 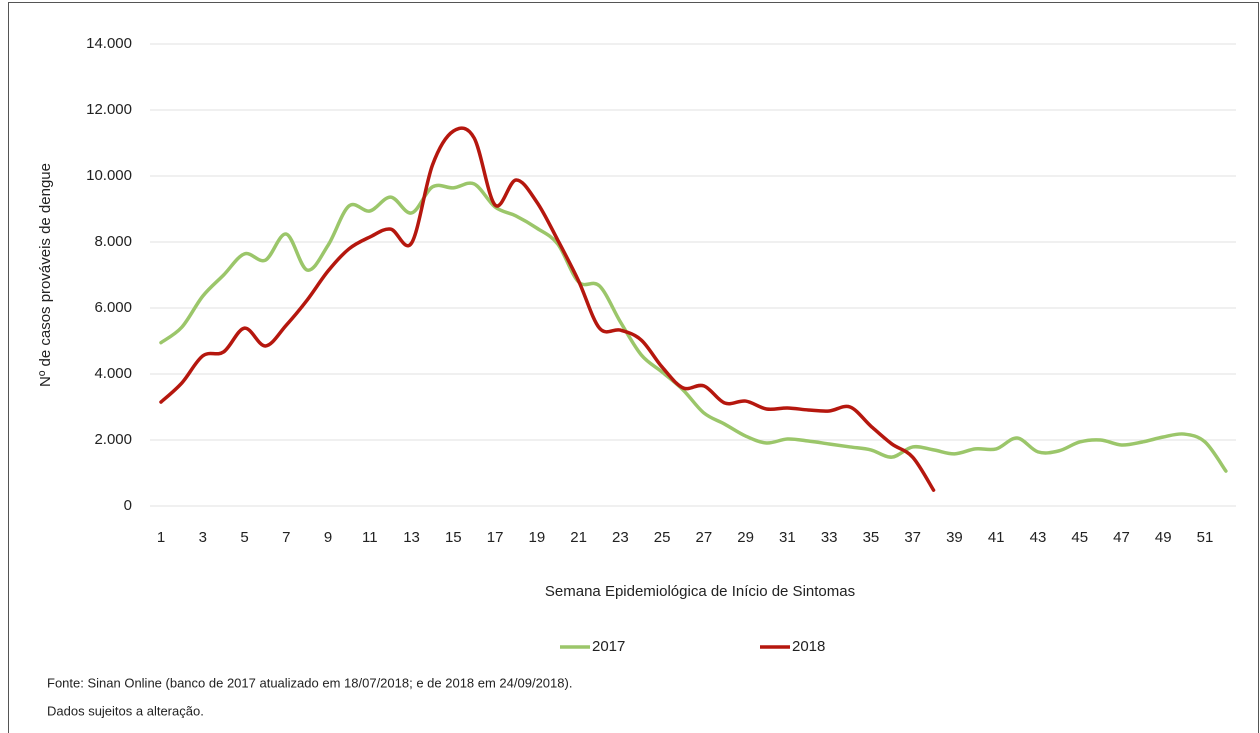 I want to click on x-tick-label: 43, so click(x=1038, y=537).